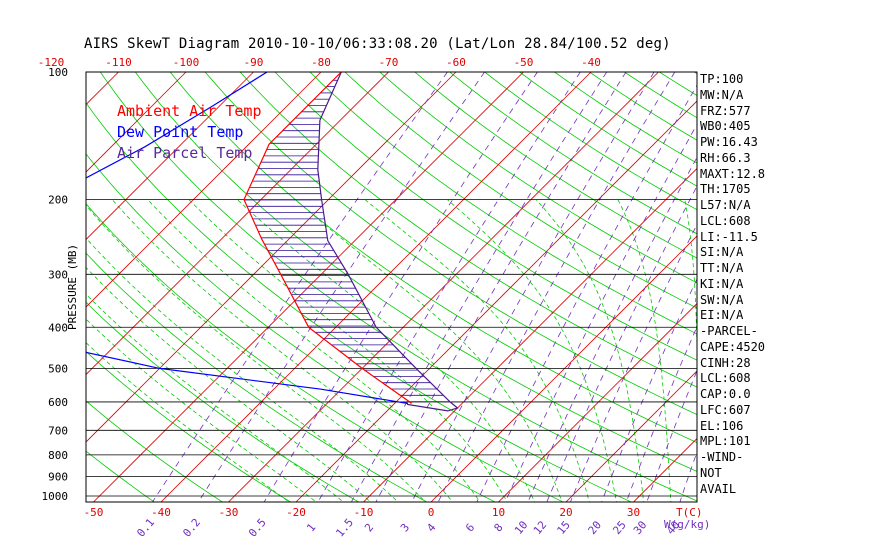  I want to click on stat-wind-header: -WIND-, so click(722, 457).